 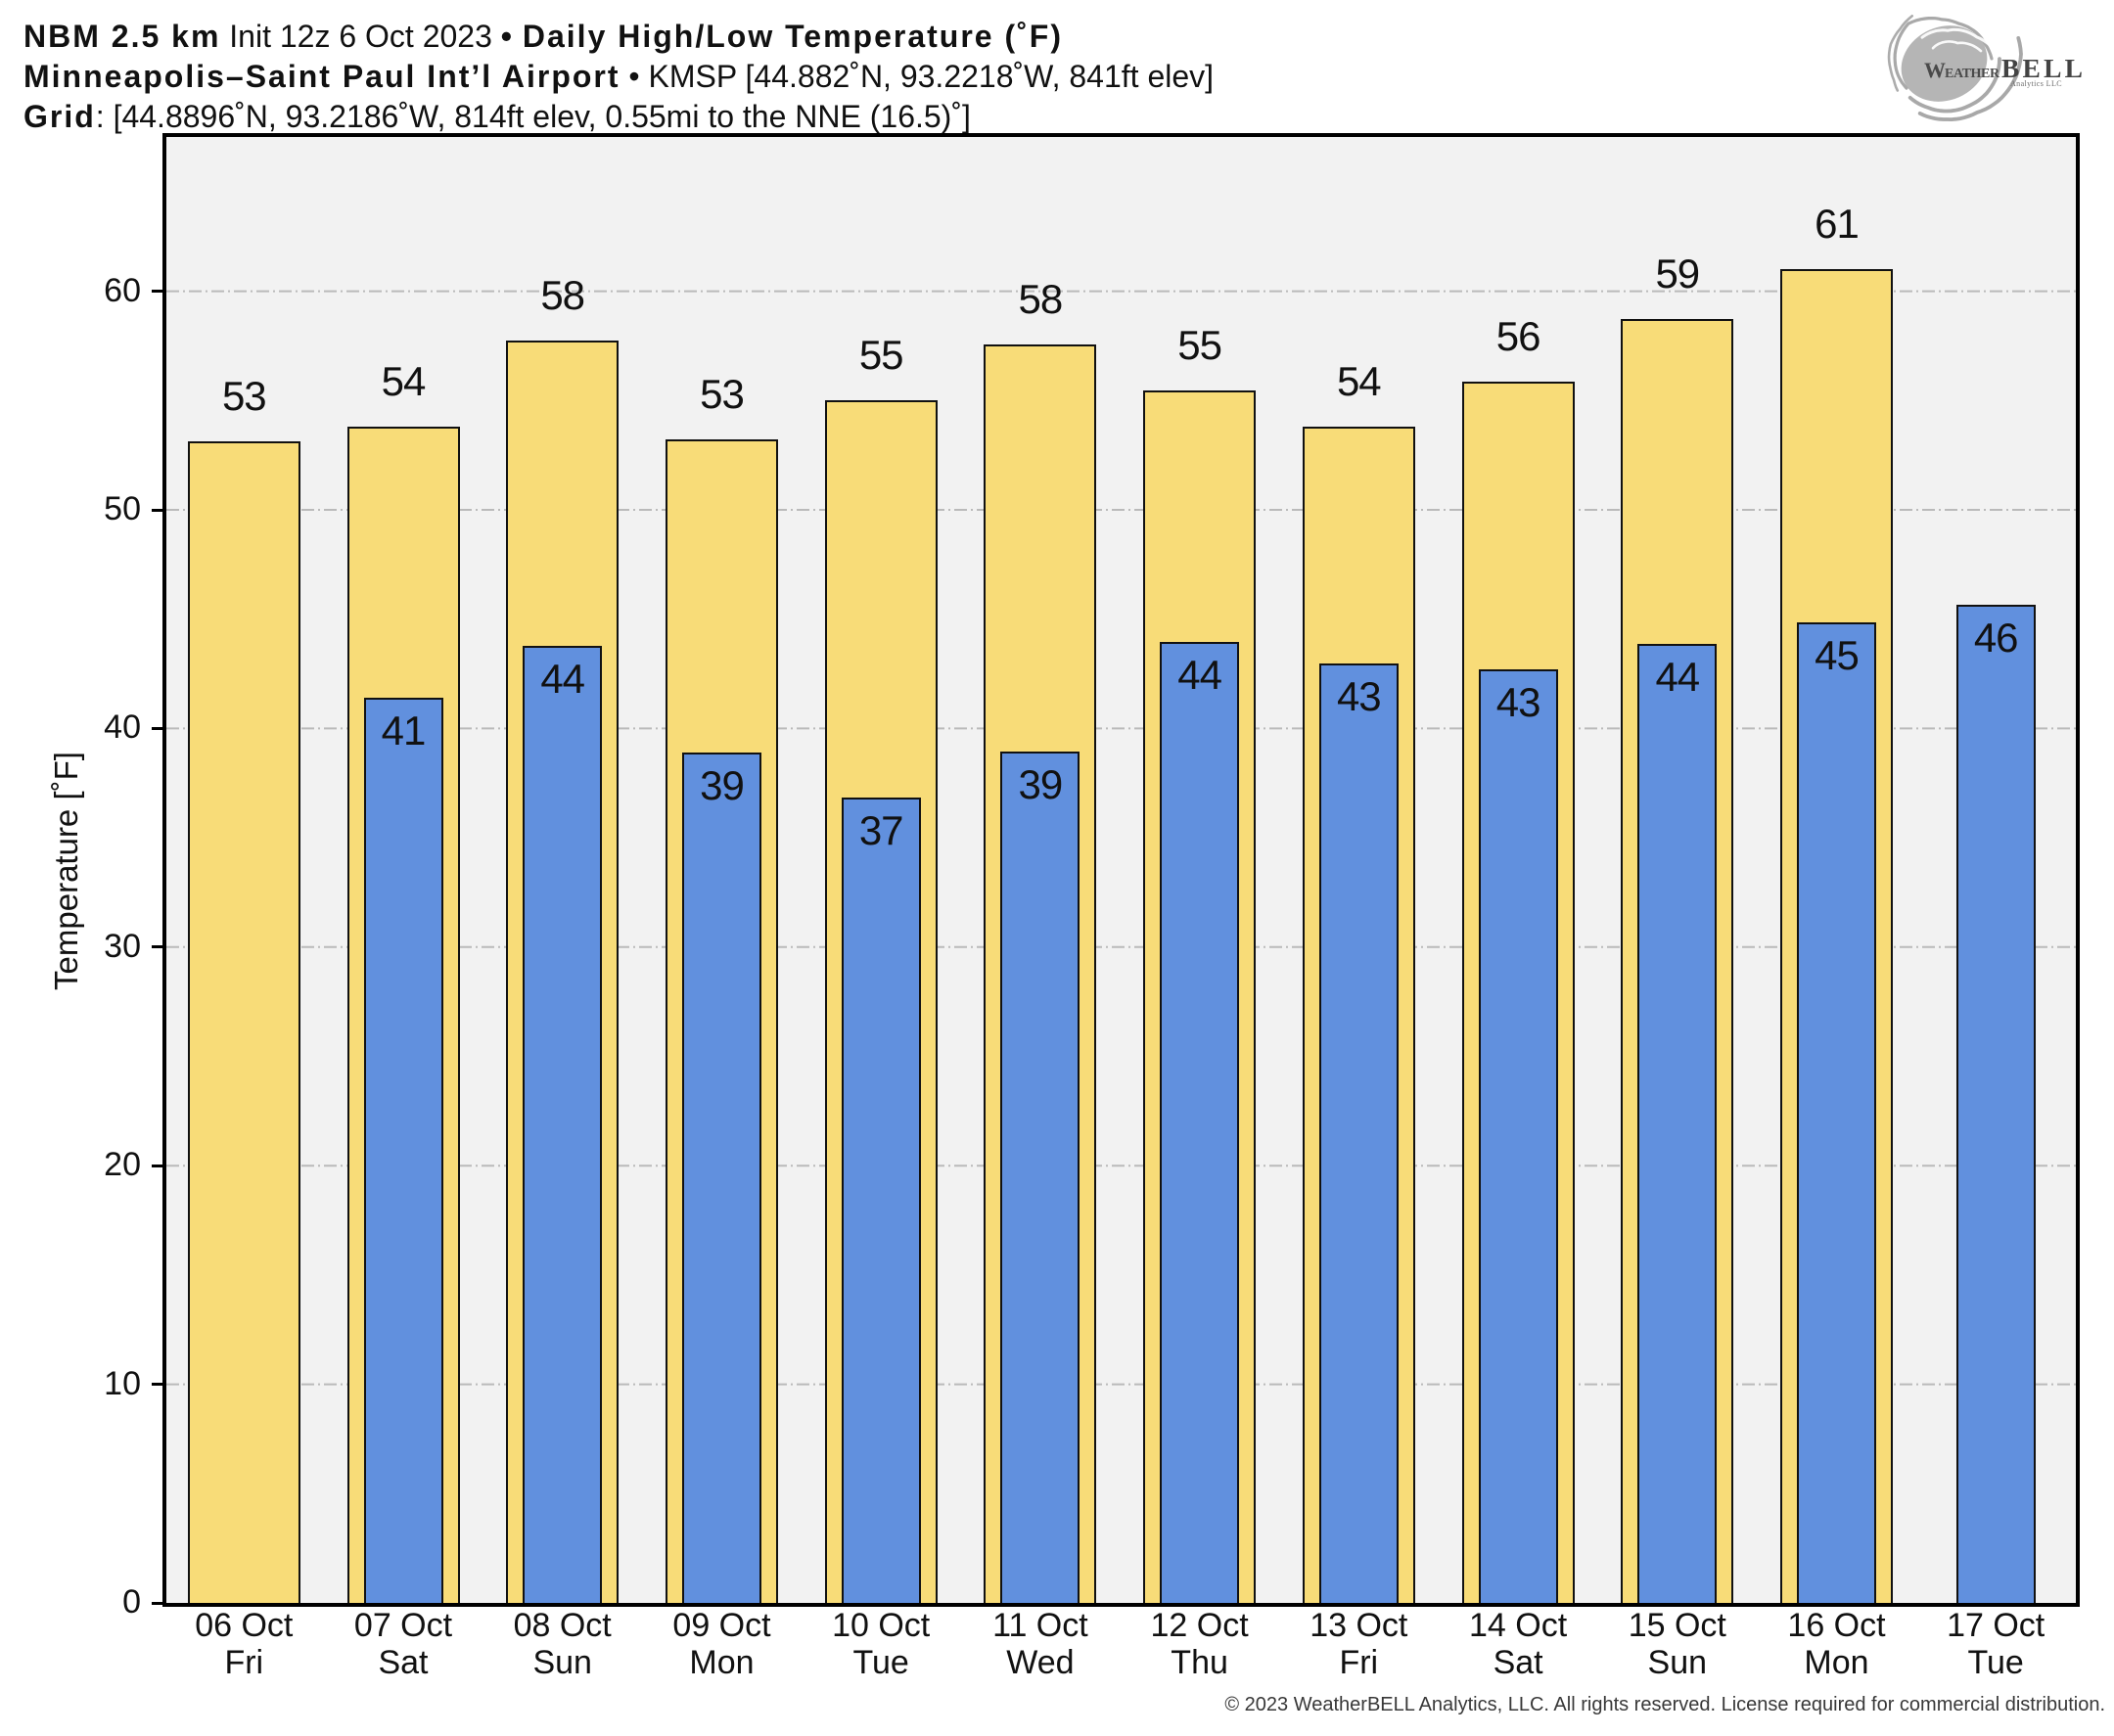 I want to click on svg-text: Analytics LLC, so click(x=2036, y=84).